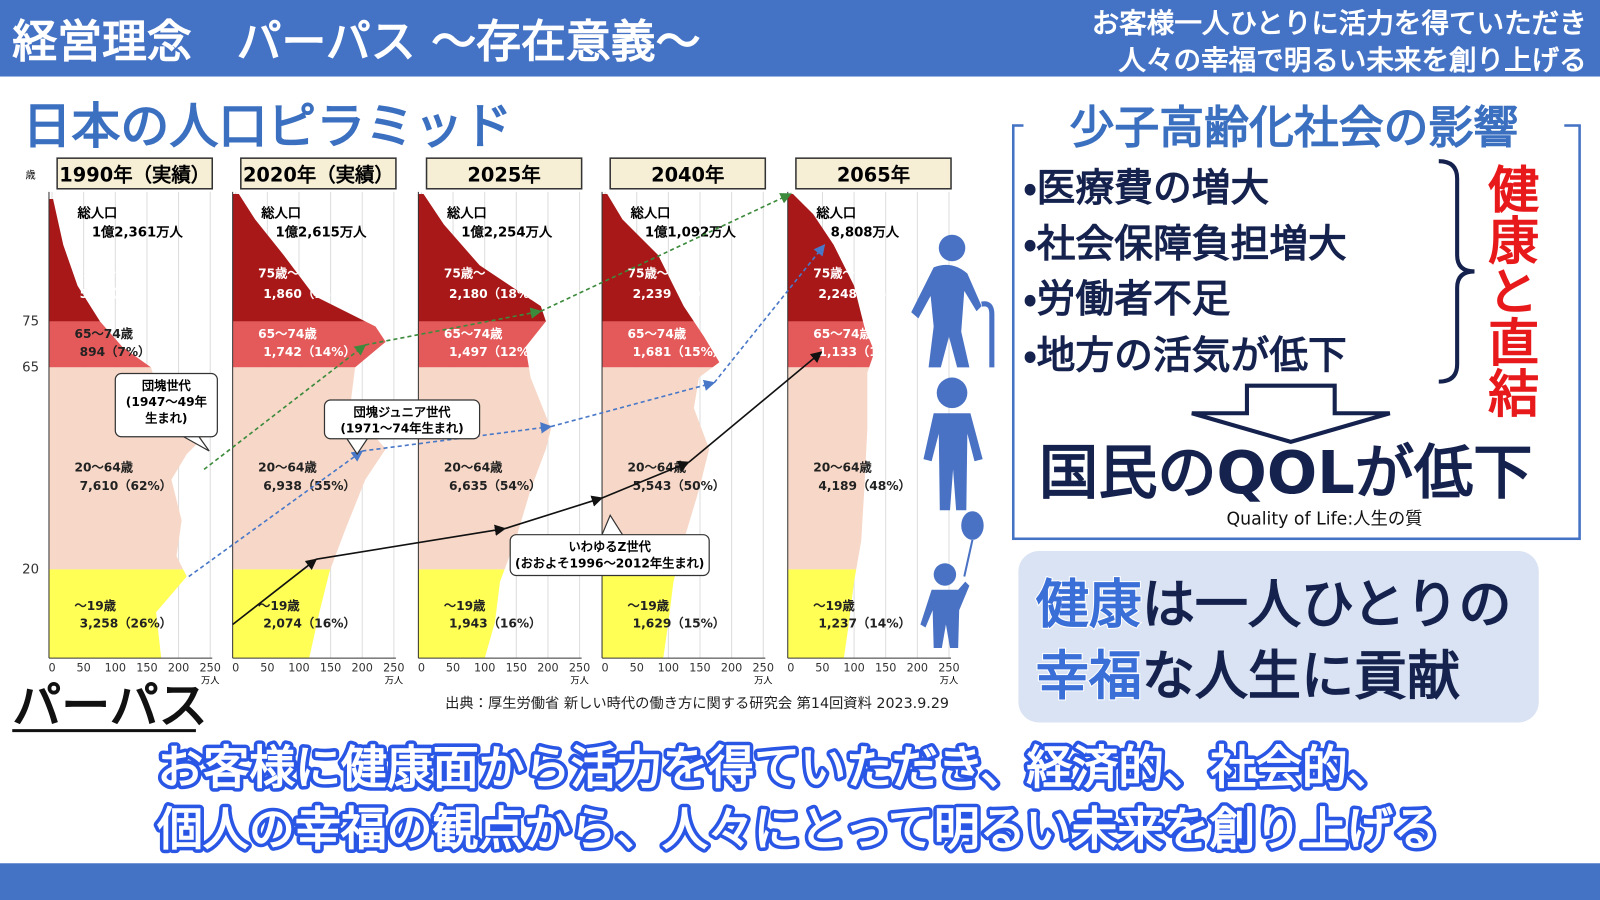 The width and height of the screenshot is (1600, 900). Describe the element at coordinates (495, 293) in the screenshot. I see `group-value: 2,180（18%）` at that location.